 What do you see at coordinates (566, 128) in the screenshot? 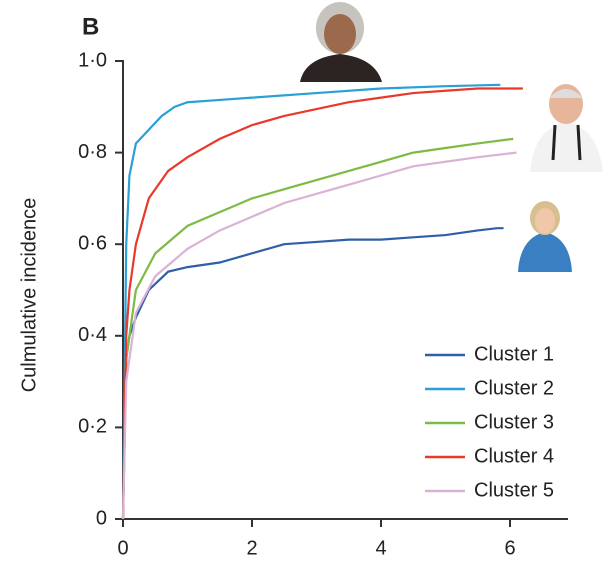
I see `photo-man` at bounding box center [566, 128].